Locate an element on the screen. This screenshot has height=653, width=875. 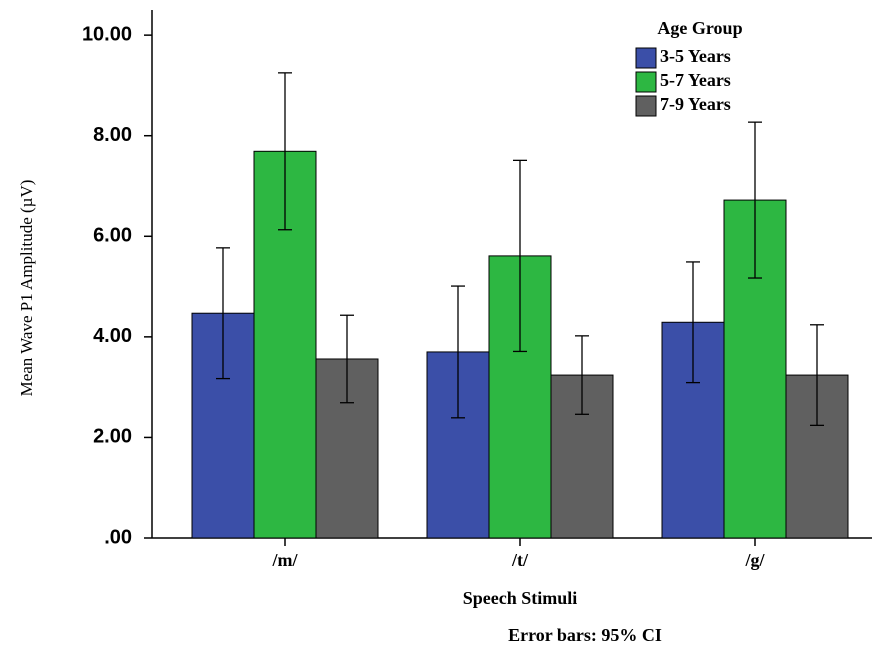
legend-label: 3-5 Years is located at coordinates (695, 56).